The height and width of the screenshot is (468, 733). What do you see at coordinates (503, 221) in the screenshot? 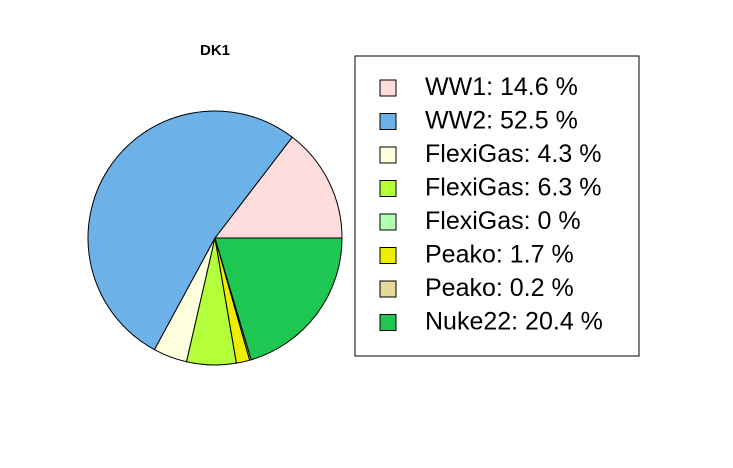
I see `legend-label-4: FlexiGas: 0 %` at bounding box center [503, 221].